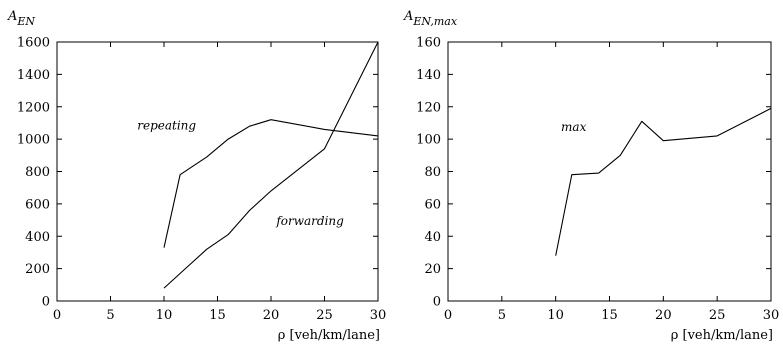 This screenshot has width=783, height=349. Describe the element at coordinates (21, 18) in the screenshot. I see `y-axis-title: AEN` at that location.